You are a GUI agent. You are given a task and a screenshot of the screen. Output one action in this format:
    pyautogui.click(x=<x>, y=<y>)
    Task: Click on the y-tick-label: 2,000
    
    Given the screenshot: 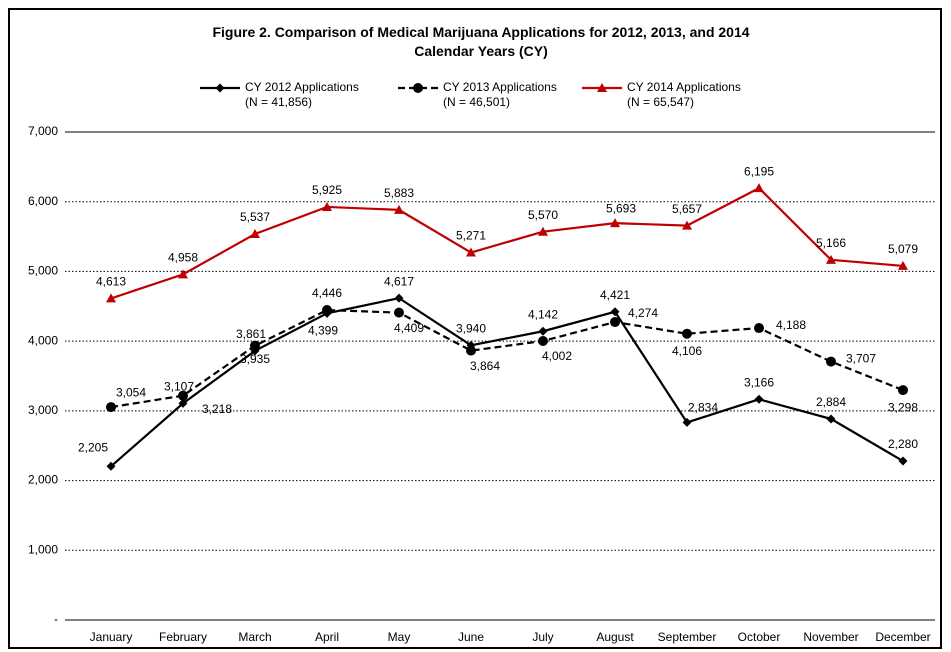 What is the action you would take?
    pyautogui.click(x=43, y=480)
    